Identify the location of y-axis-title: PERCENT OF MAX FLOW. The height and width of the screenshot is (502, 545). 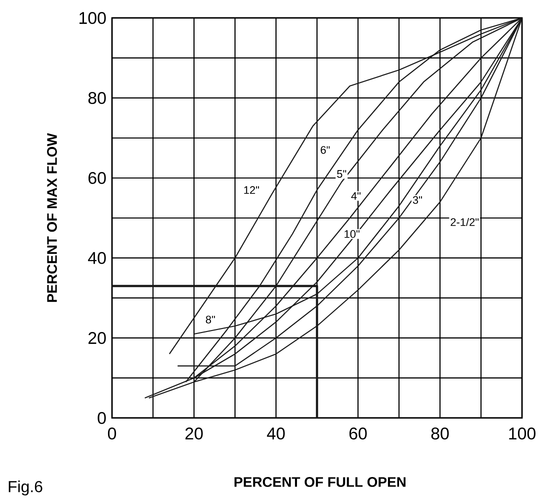
(52, 217).